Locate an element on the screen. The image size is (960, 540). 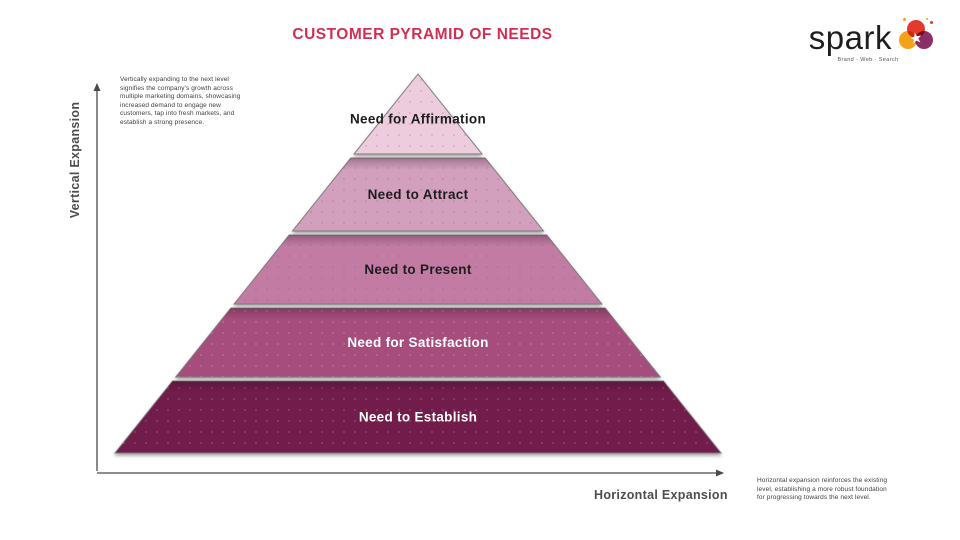
logo: spark ★ Brand · Web · Search is located at coordinates (868, 40).